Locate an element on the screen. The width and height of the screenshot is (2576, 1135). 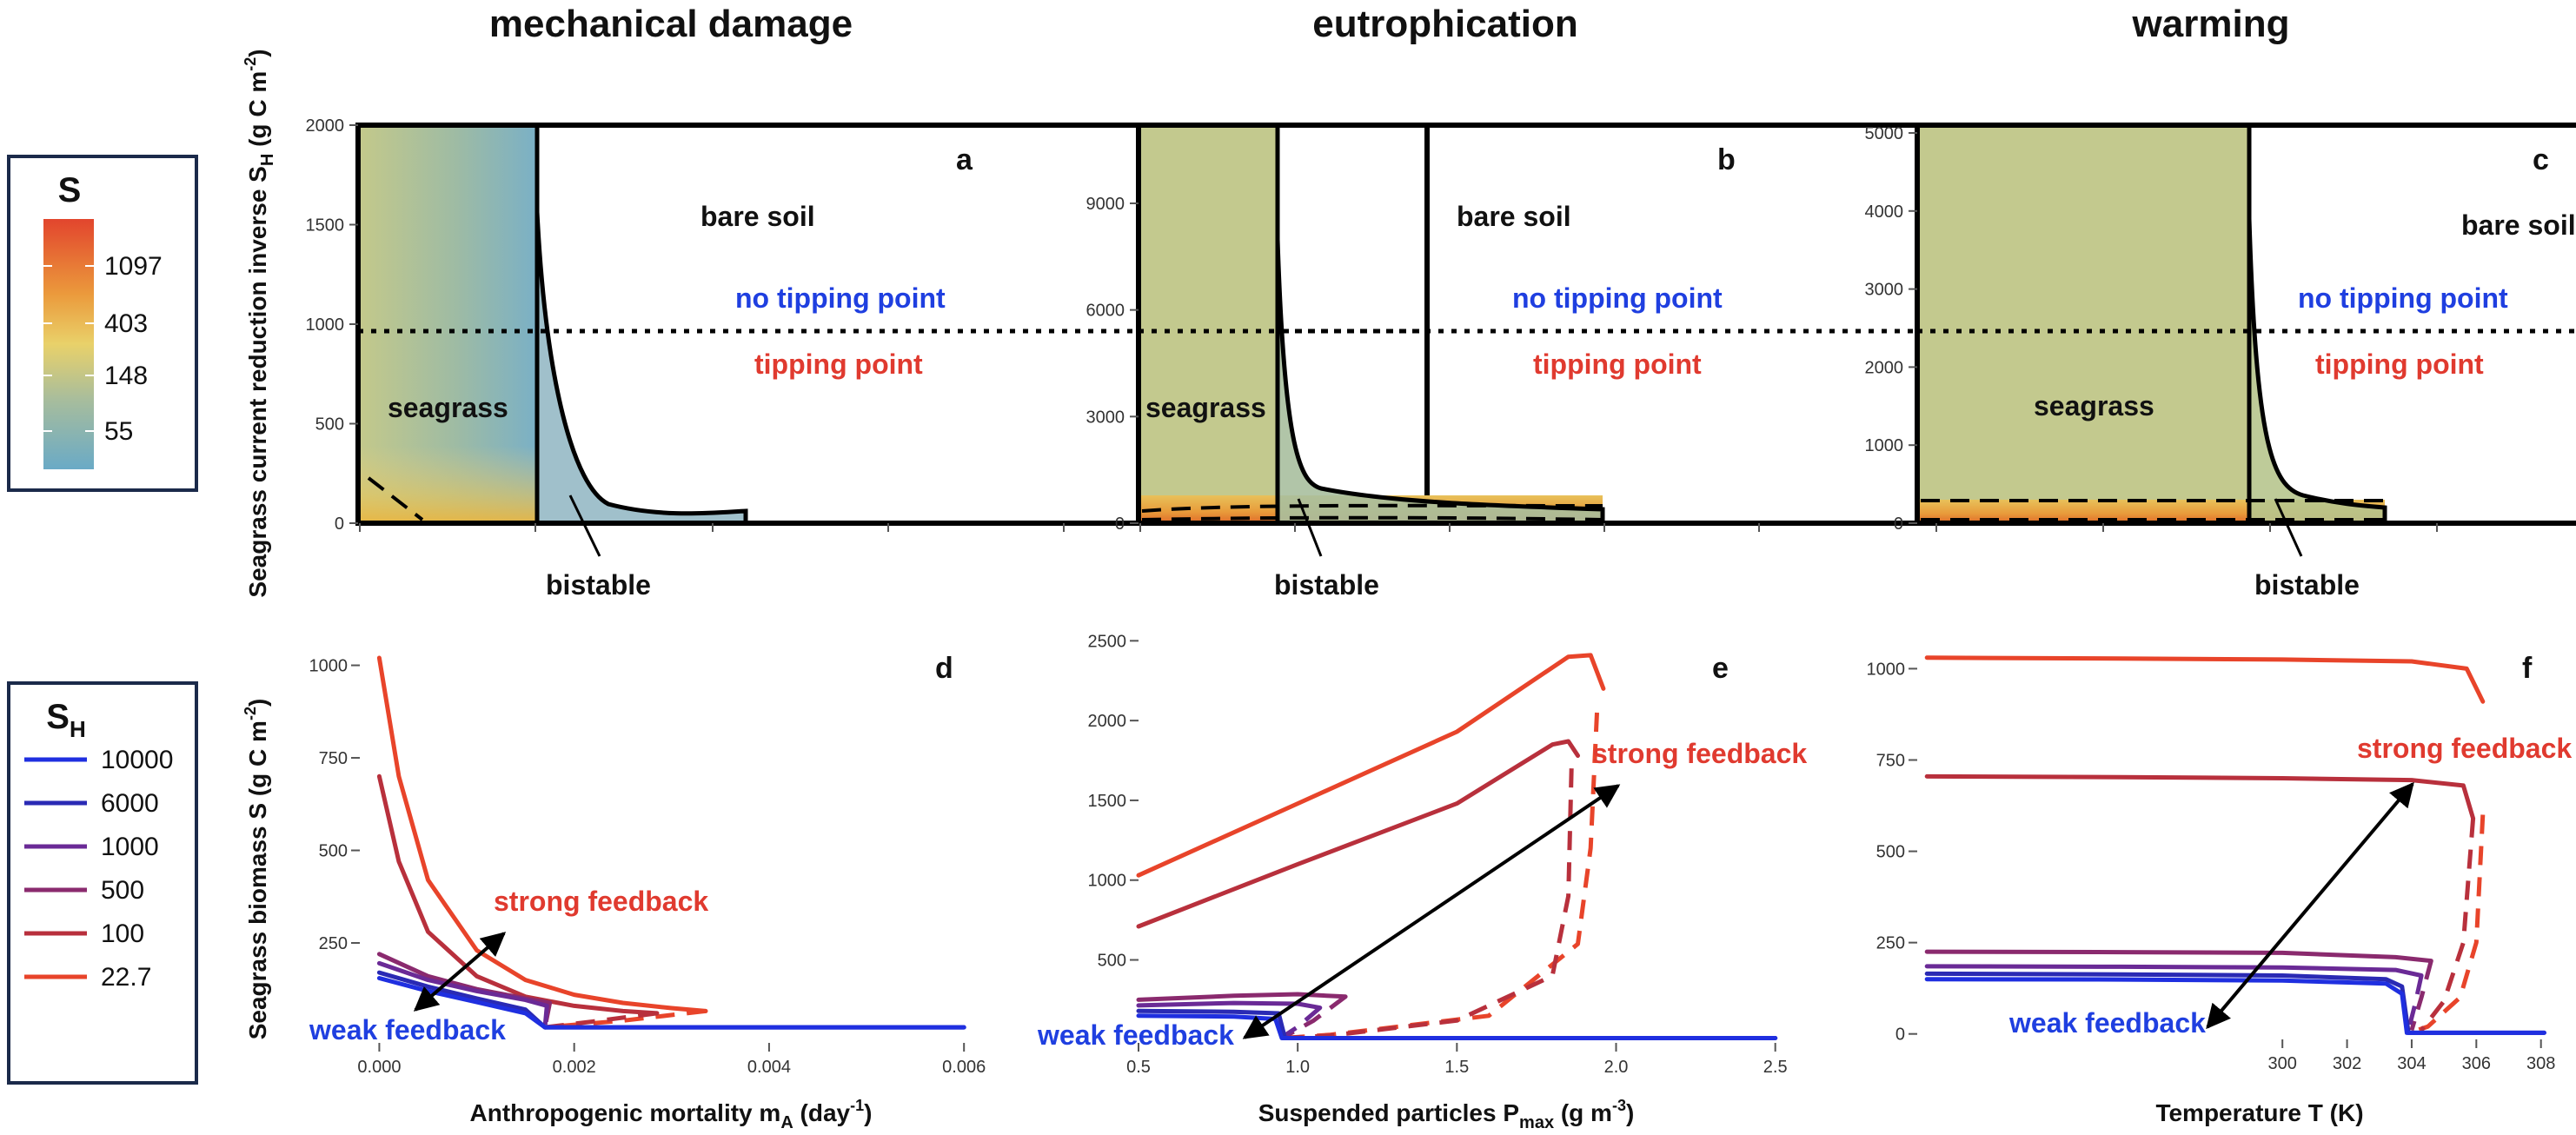
panel-d-x-tick-label: 0.006 is located at coordinates (964, 1067).